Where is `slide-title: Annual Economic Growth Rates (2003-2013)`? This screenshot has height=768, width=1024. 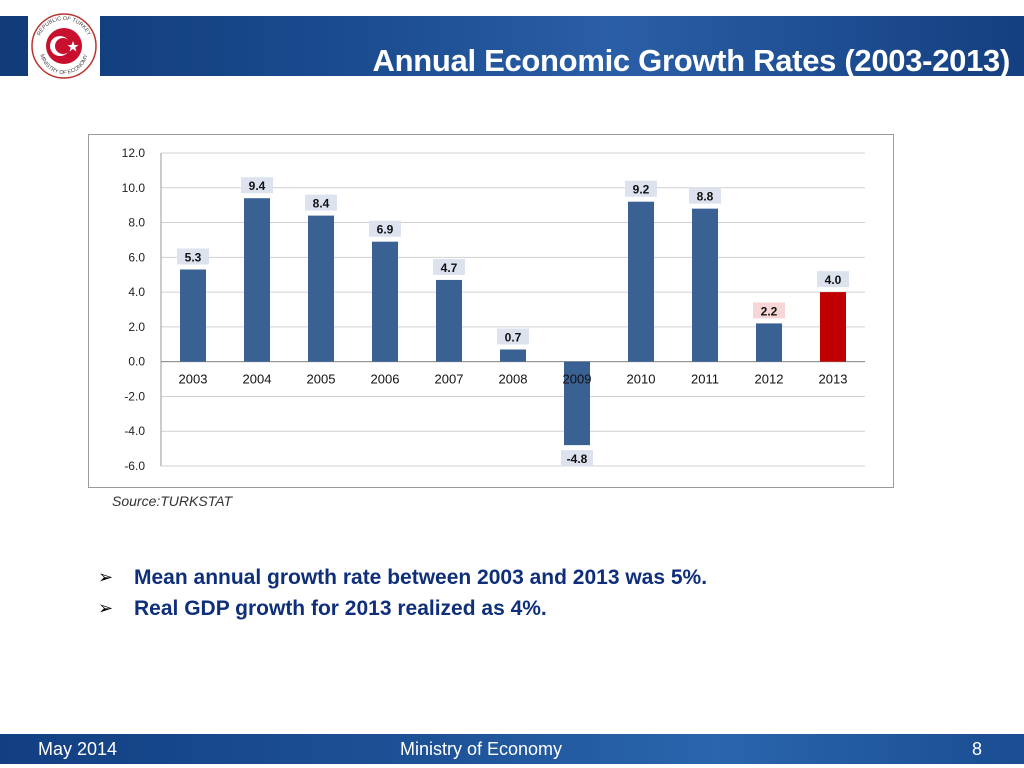
slide-title: Annual Economic Growth Rates (2003-2013) is located at coordinates (691, 60).